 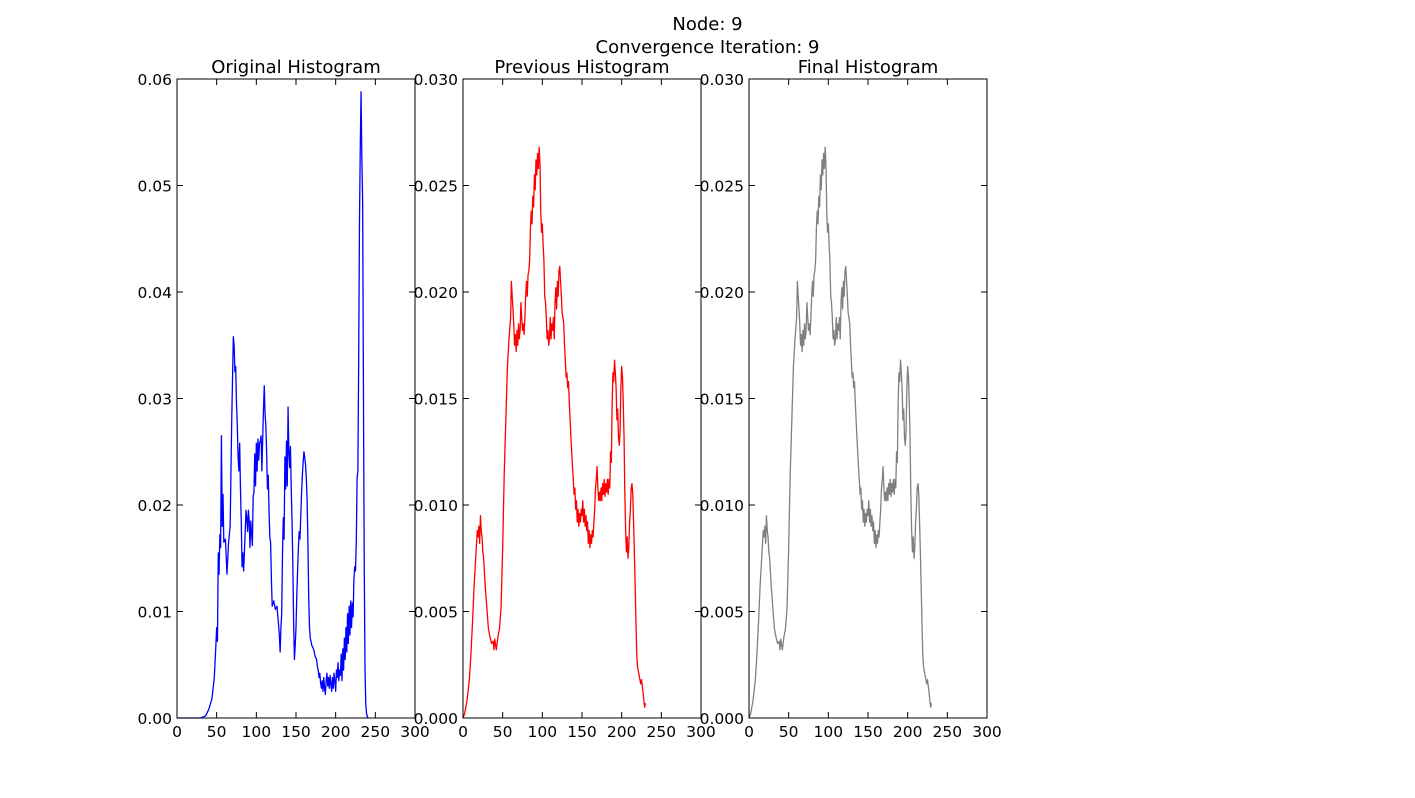 What do you see at coordinates (257, 732) in the screenshot?
I see `original-xtick-label: 100` at bounding box center [257, 732].